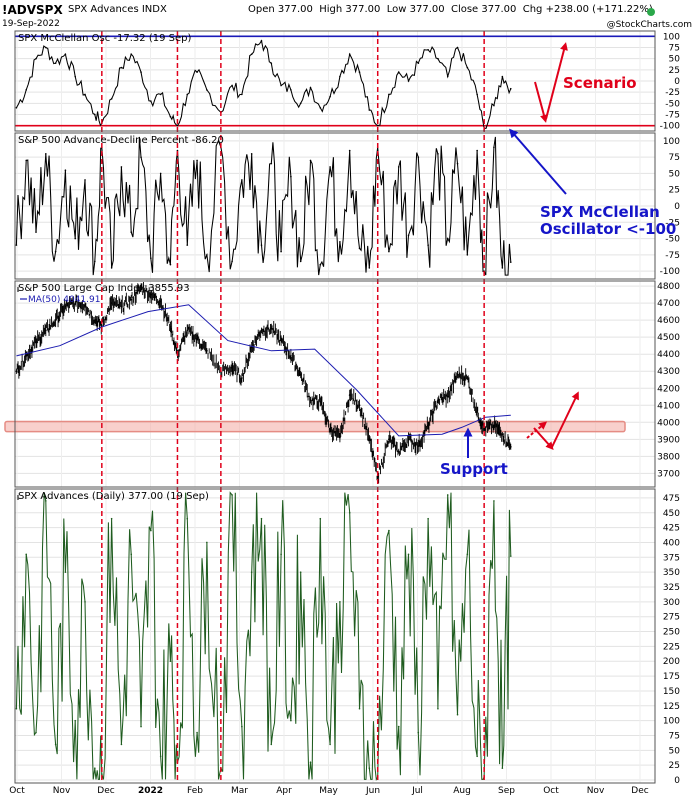 The image size is (698, 796). I want to click on scenario-arrow-up, so click(556, 81).